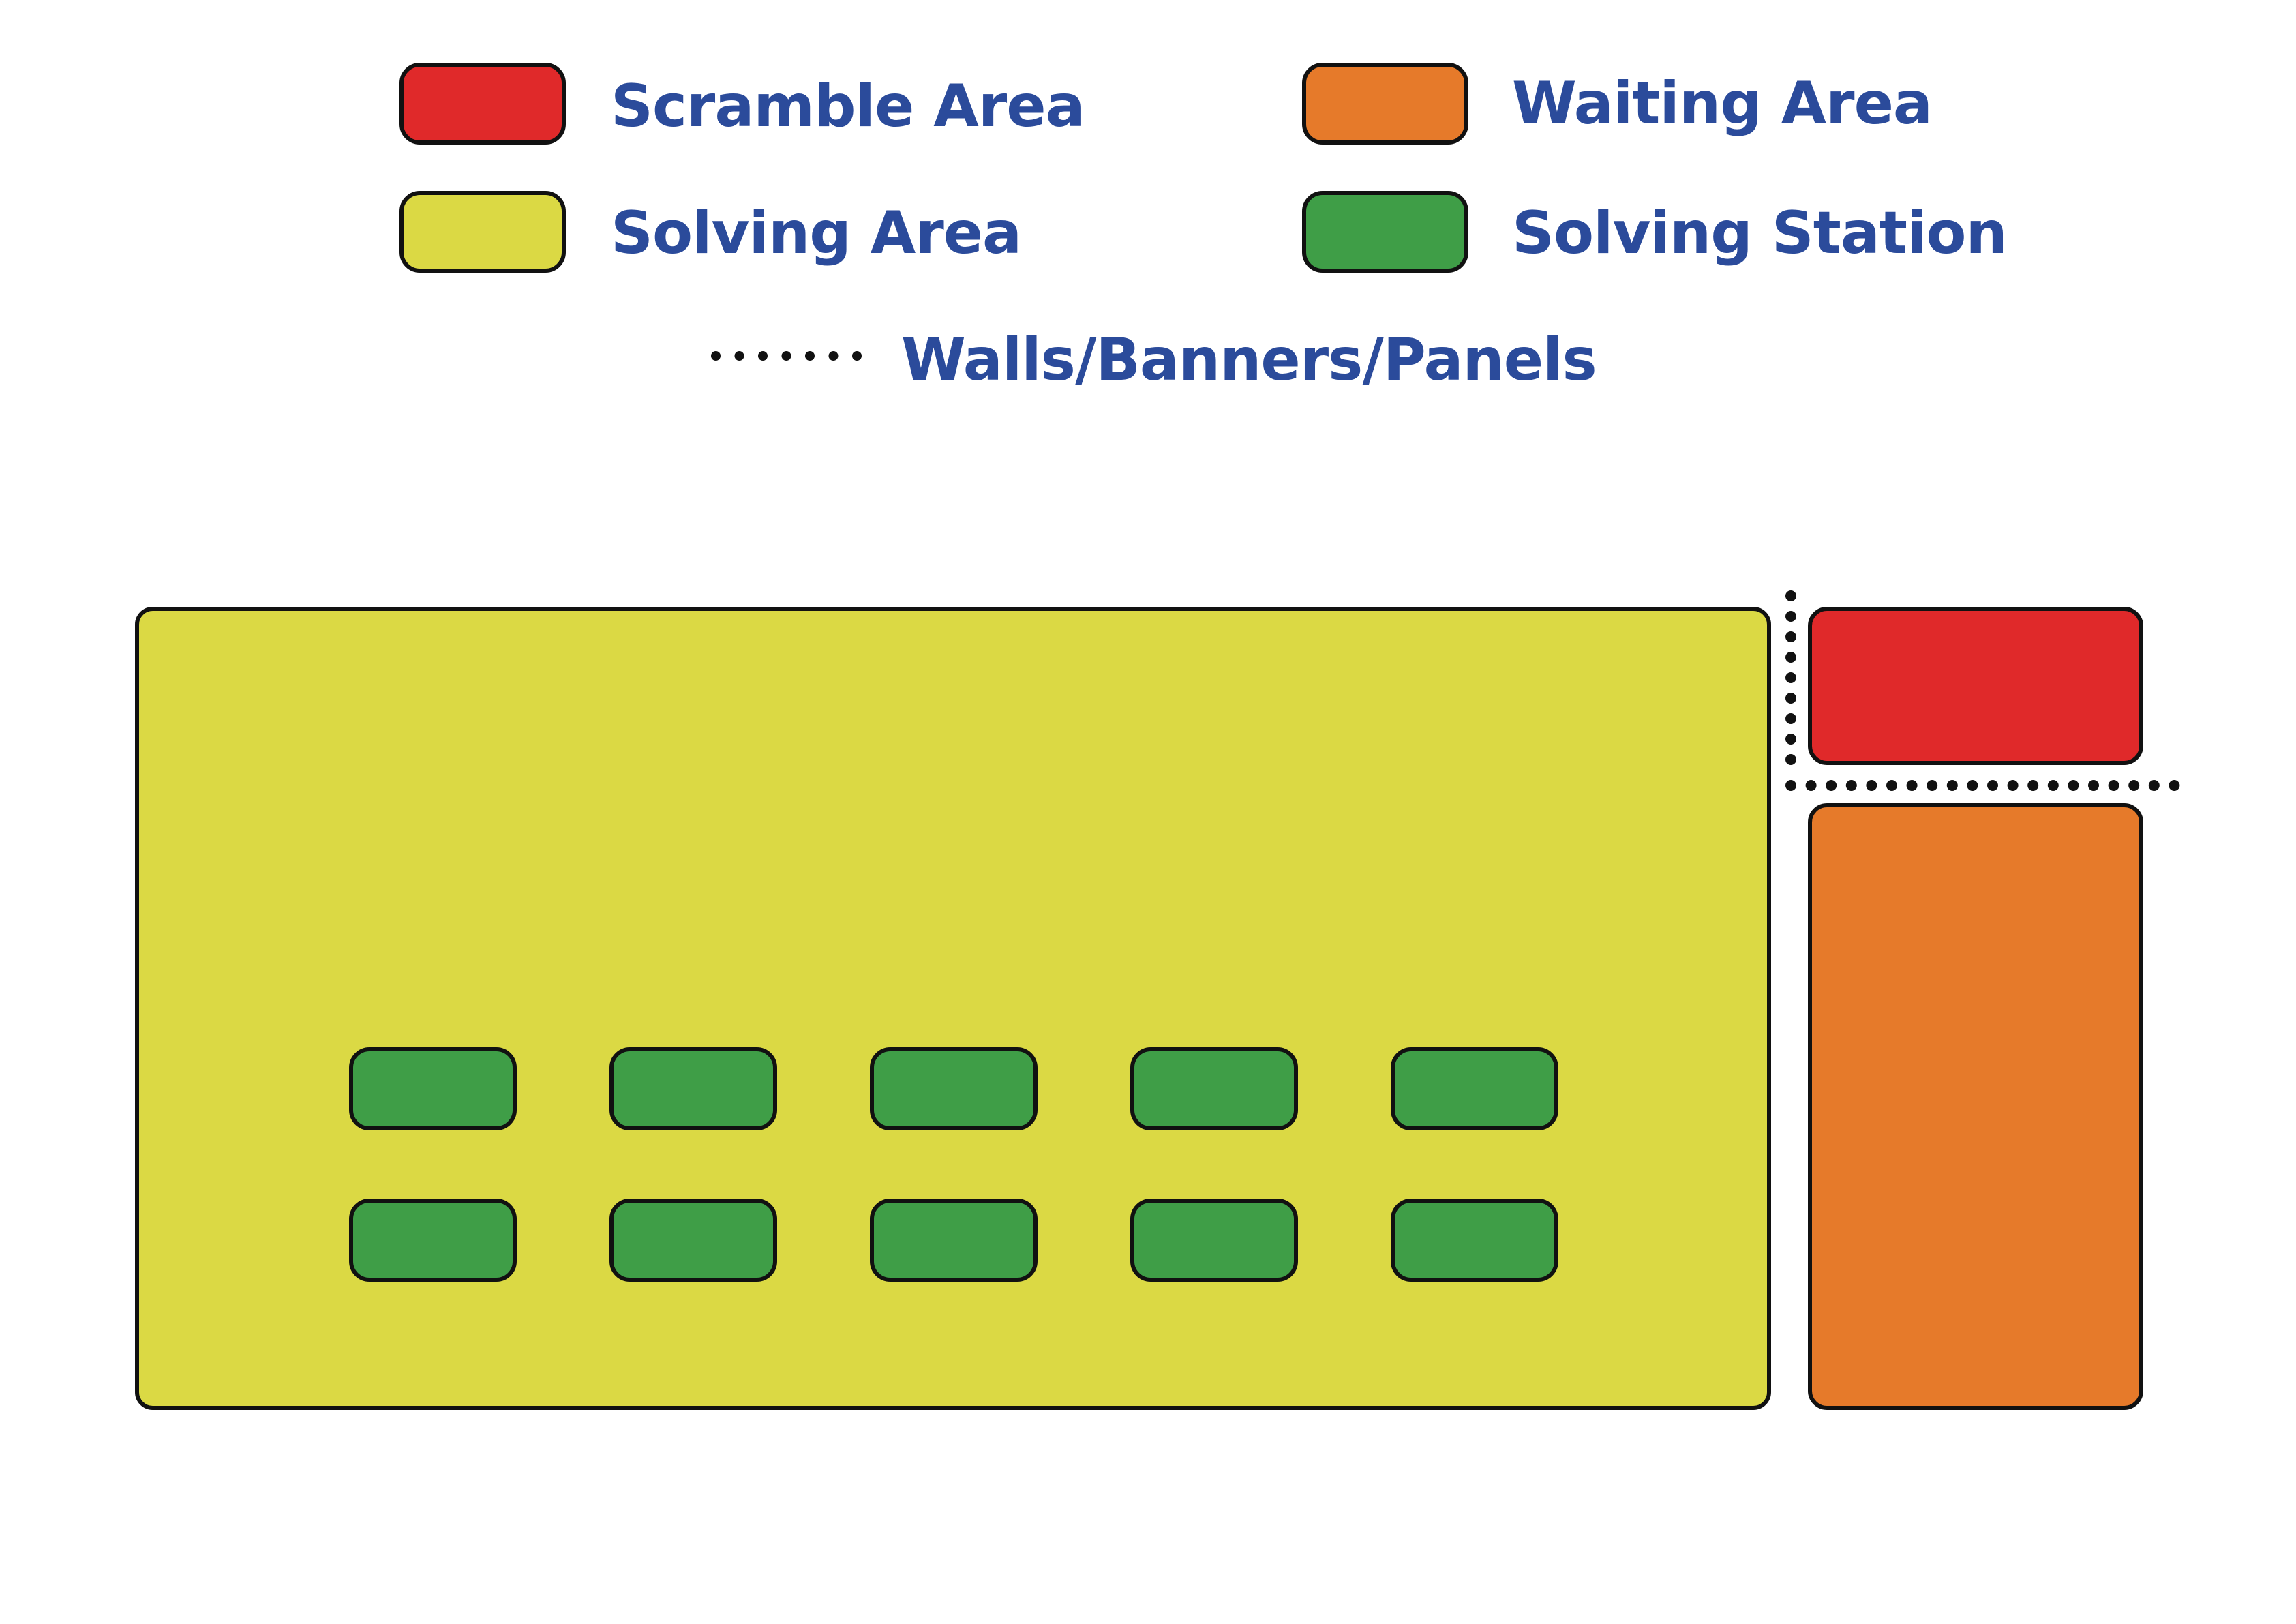  I want to click on scramble-area-swatch, so click(483, 104).